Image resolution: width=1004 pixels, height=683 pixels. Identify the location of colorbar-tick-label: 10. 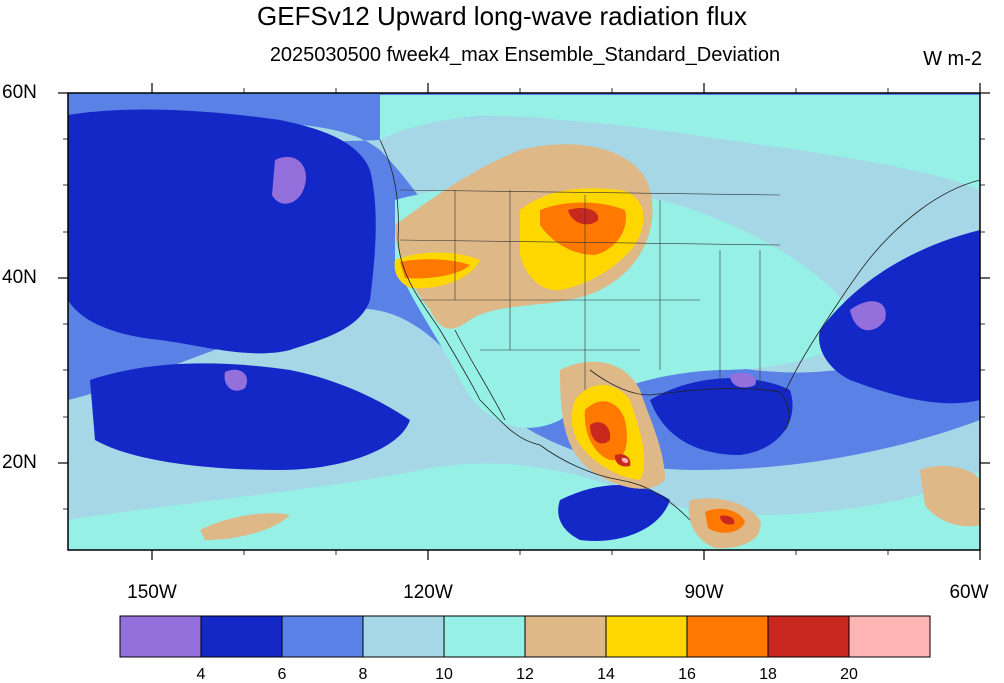
(444, 674).